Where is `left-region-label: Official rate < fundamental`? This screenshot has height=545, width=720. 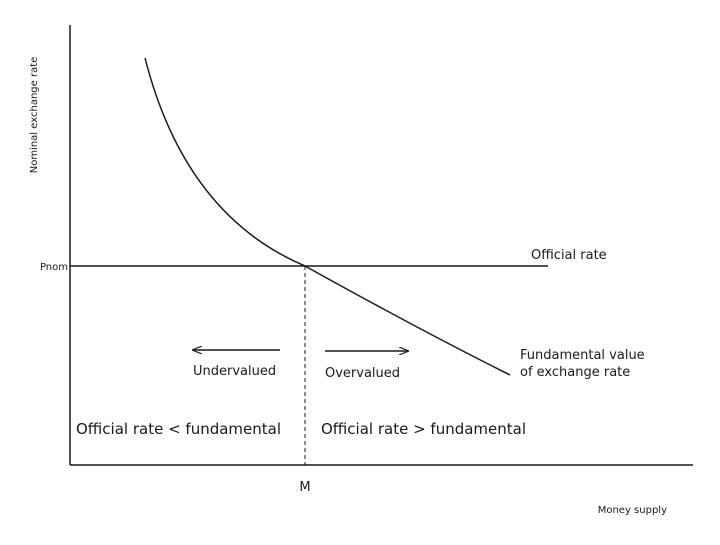
left-region-label: Official rate < fundamental is located at coordinates (178, 429).